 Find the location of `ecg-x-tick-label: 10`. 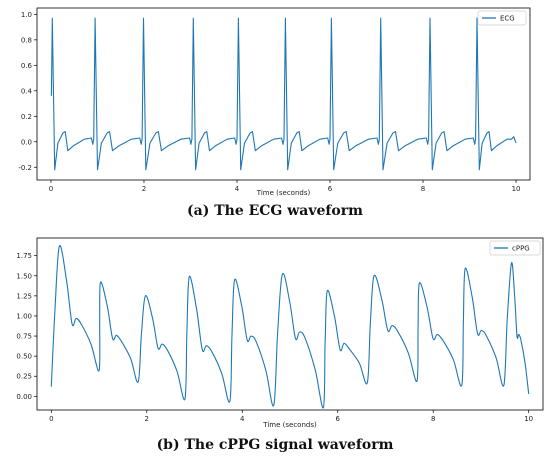

ecg-x-tick-label: 10 is located at coordinates (516, 189).